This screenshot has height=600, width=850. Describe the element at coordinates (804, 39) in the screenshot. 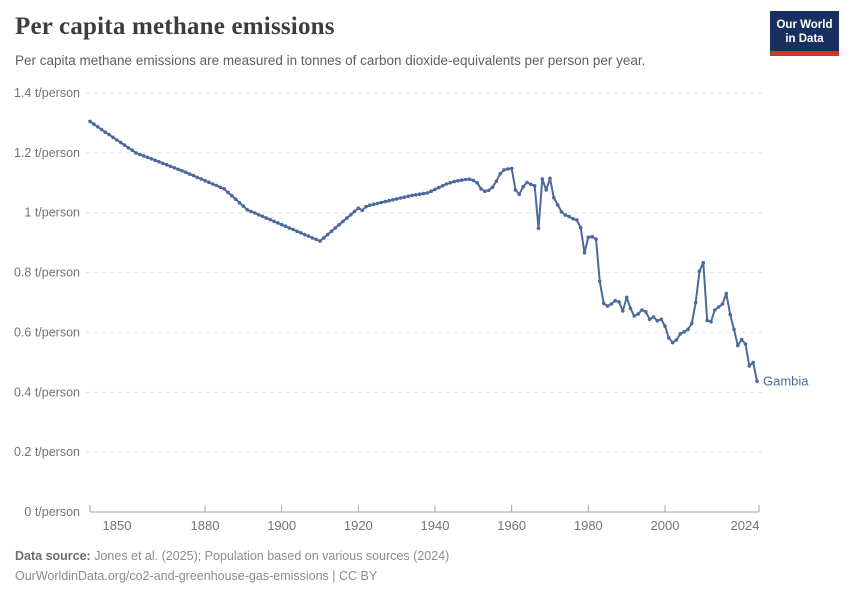

I see `owid-logo-line2: in Data` at that location.